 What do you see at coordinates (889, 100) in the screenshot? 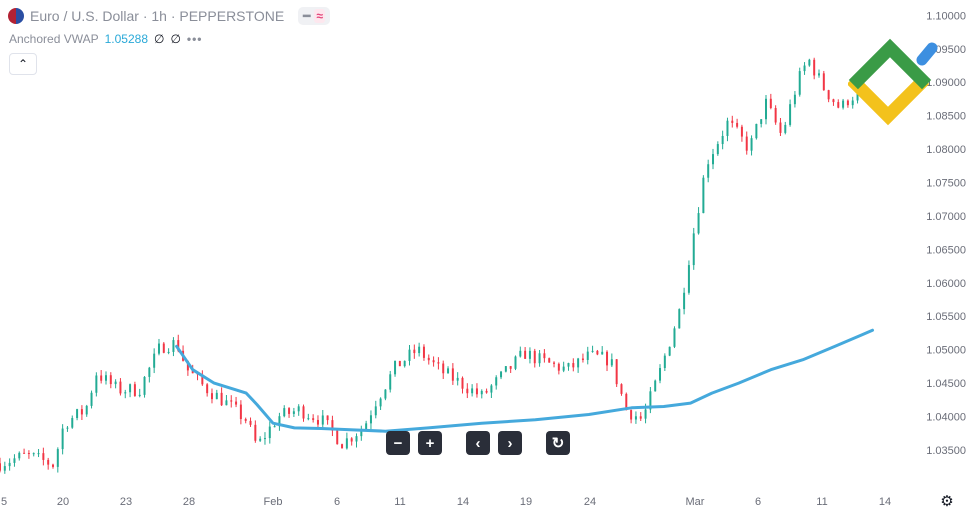
I see `logo-yellow-chevron` at bounding box center [889, 100].